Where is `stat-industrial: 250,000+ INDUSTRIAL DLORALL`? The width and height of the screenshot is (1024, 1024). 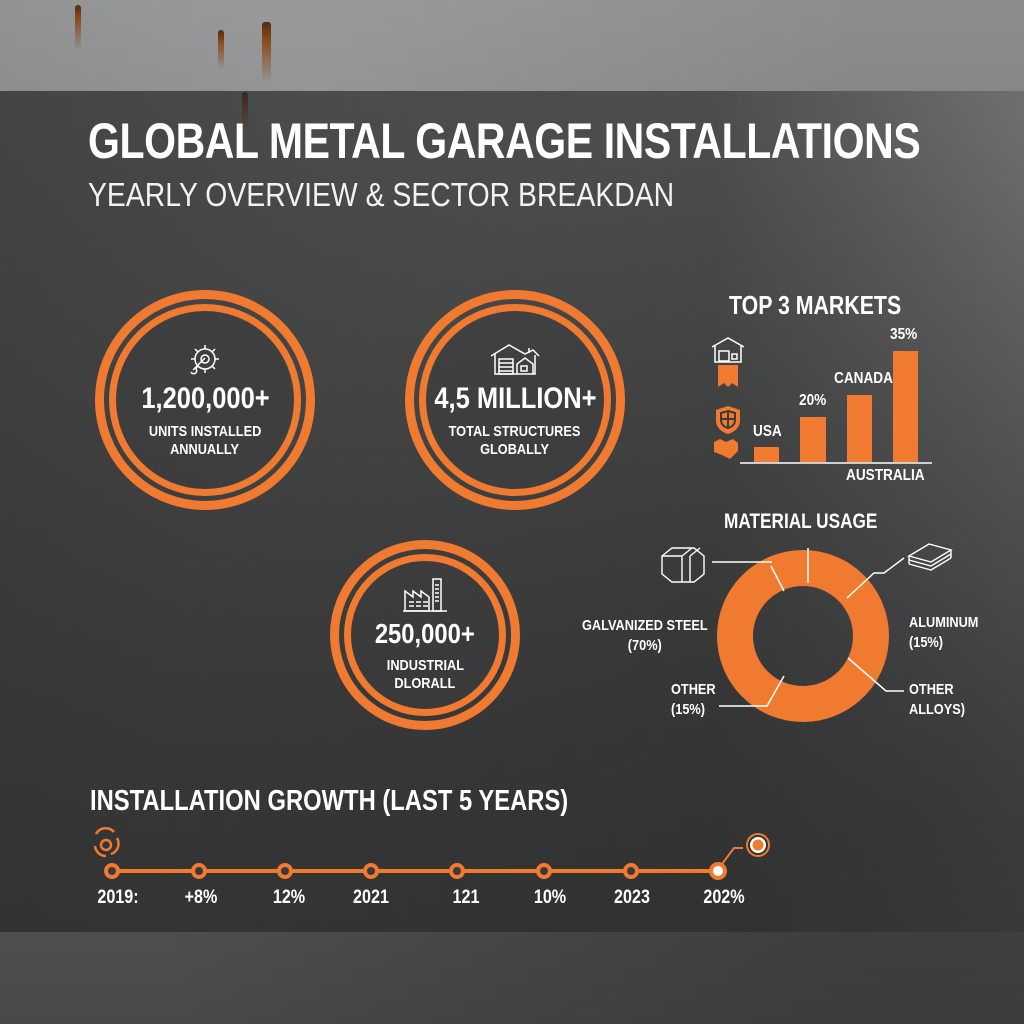 stat-industrial: 250,000+ INDUSTRIAL DLORALL is located at coordinates (425, 635).